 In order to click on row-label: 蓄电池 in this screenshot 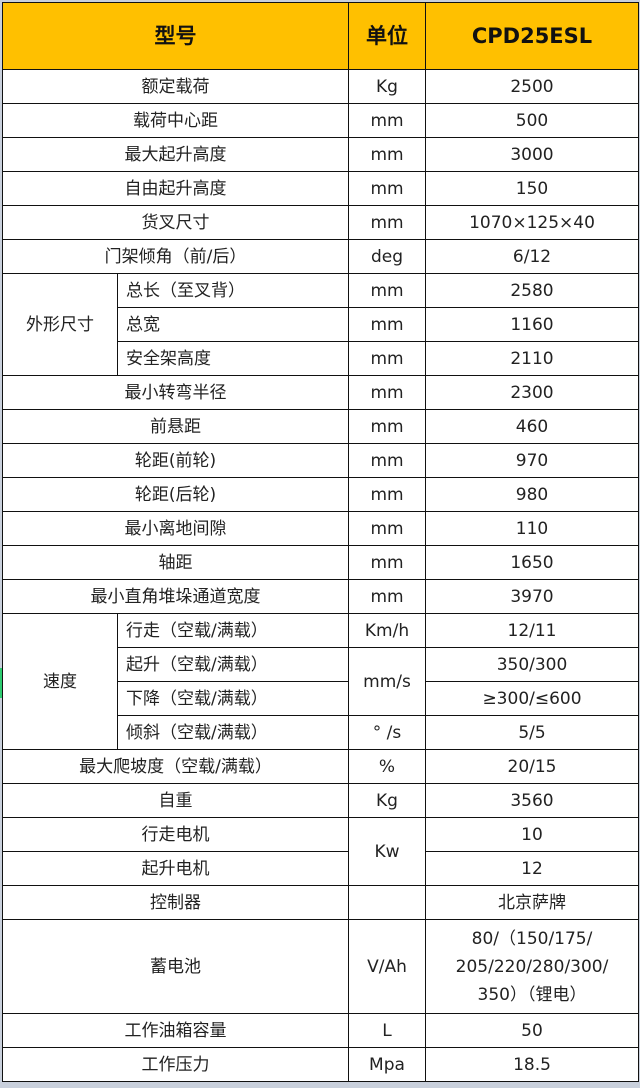, I will do `click(175, 966)`.